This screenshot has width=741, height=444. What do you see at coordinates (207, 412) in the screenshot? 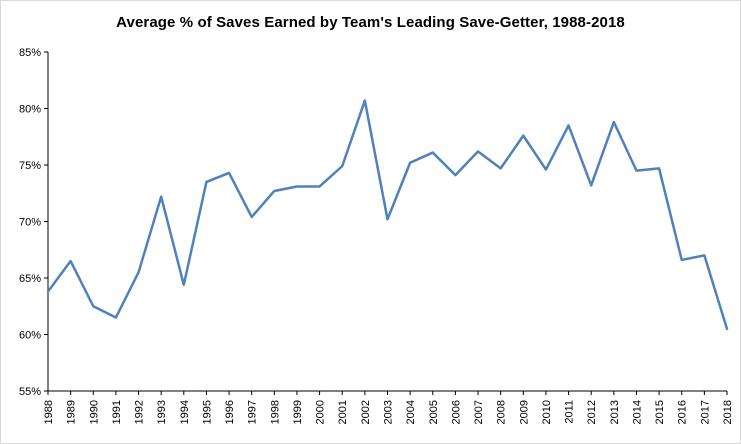
I see `x-axis-label: 1995` at bounding box center [207, 412].